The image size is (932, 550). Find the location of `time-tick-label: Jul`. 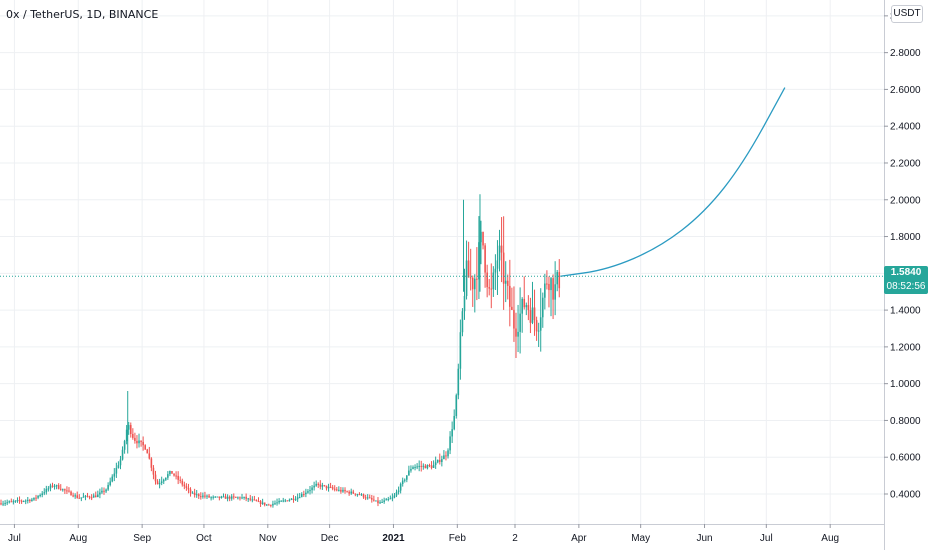

time-tick-label: Jul is located at coordinates (766, 538).